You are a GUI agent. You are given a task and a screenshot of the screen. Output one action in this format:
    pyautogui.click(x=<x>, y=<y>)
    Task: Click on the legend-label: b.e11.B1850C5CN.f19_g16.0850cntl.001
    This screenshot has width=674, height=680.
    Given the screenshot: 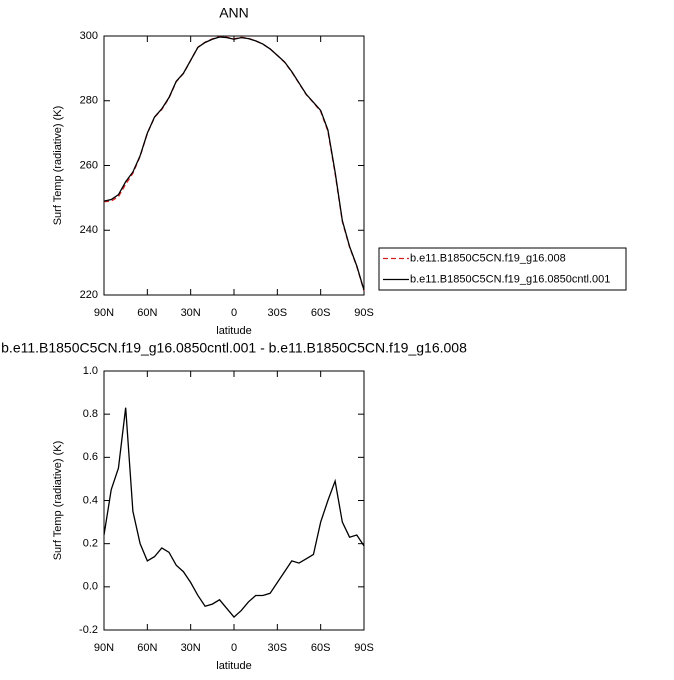 What is the action you would take?
    pyautogui.click(x=510, y=279)
    